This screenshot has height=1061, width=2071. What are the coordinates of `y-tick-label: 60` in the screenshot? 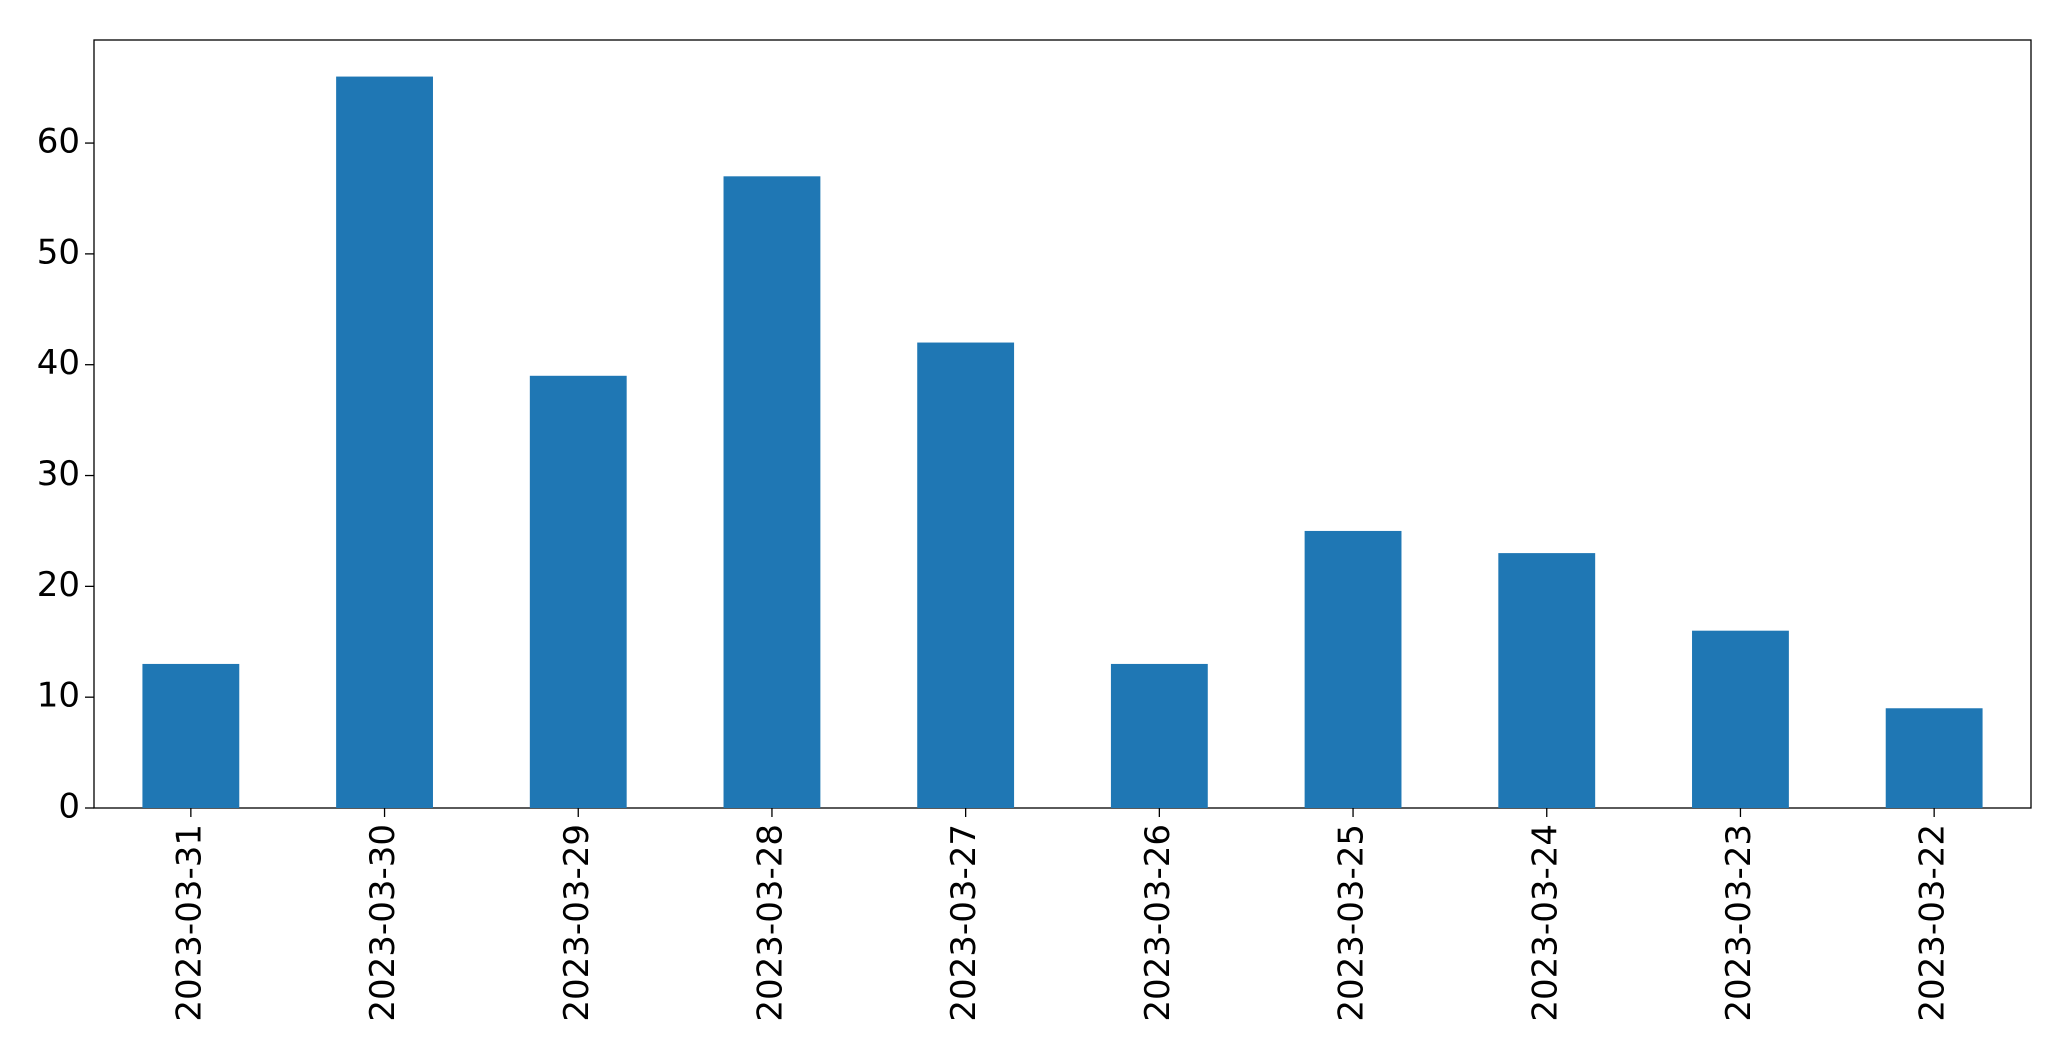 It's located at (58, 142).